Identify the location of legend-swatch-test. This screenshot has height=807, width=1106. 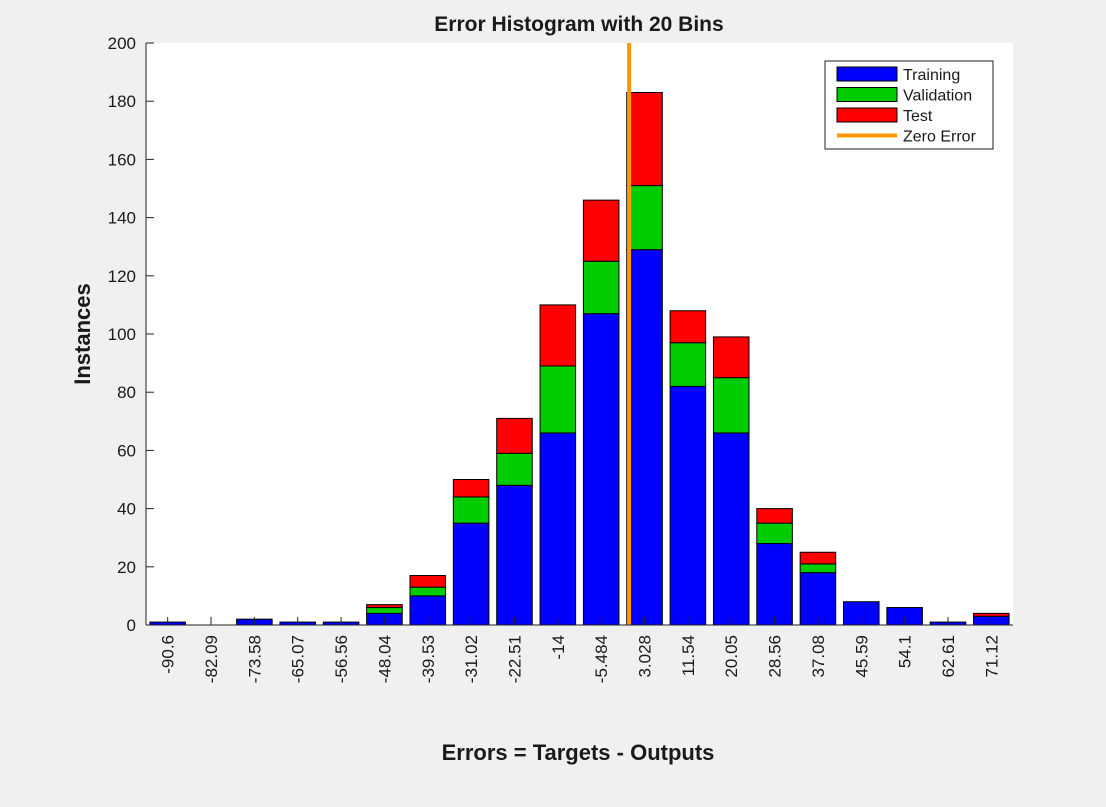
(867, 115).